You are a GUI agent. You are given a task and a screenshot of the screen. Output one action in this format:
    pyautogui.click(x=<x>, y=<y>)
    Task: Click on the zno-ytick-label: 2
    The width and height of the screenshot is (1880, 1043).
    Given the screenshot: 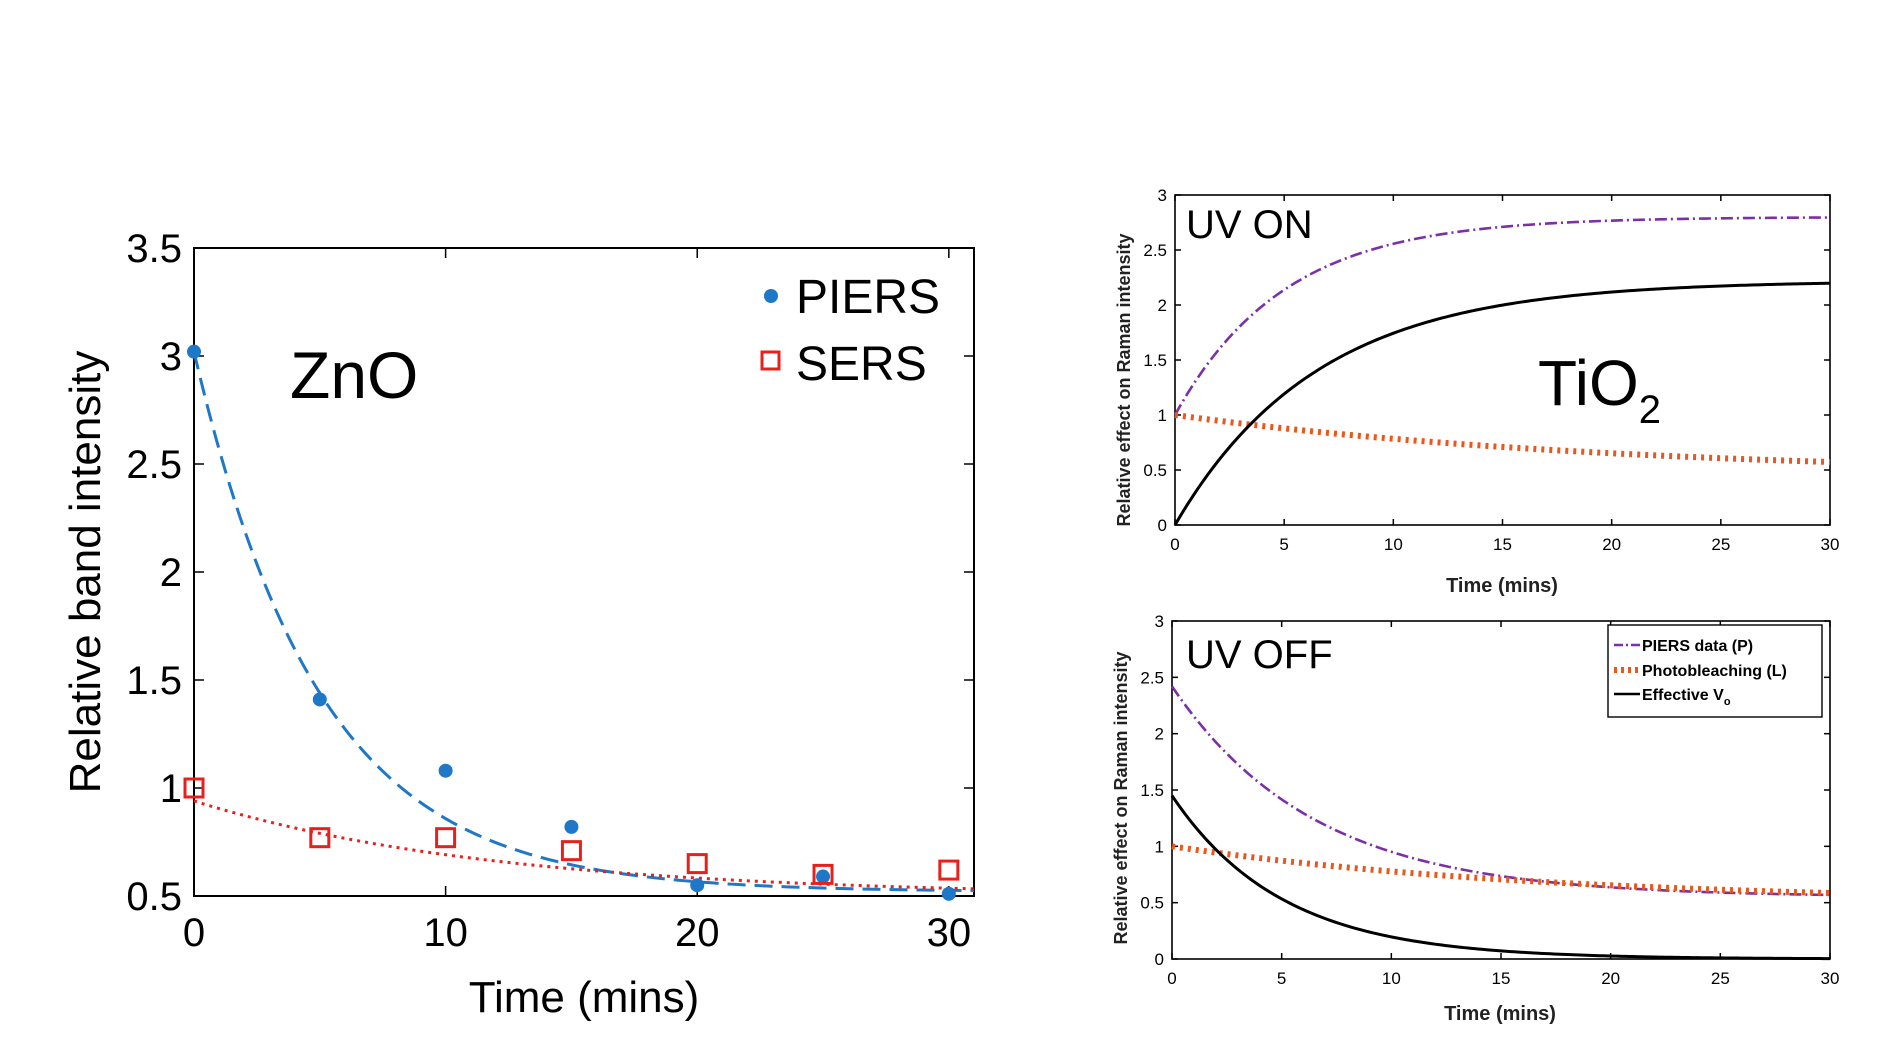 What is the action you would take?
    pyautogui.click(x=171, y=573)
    